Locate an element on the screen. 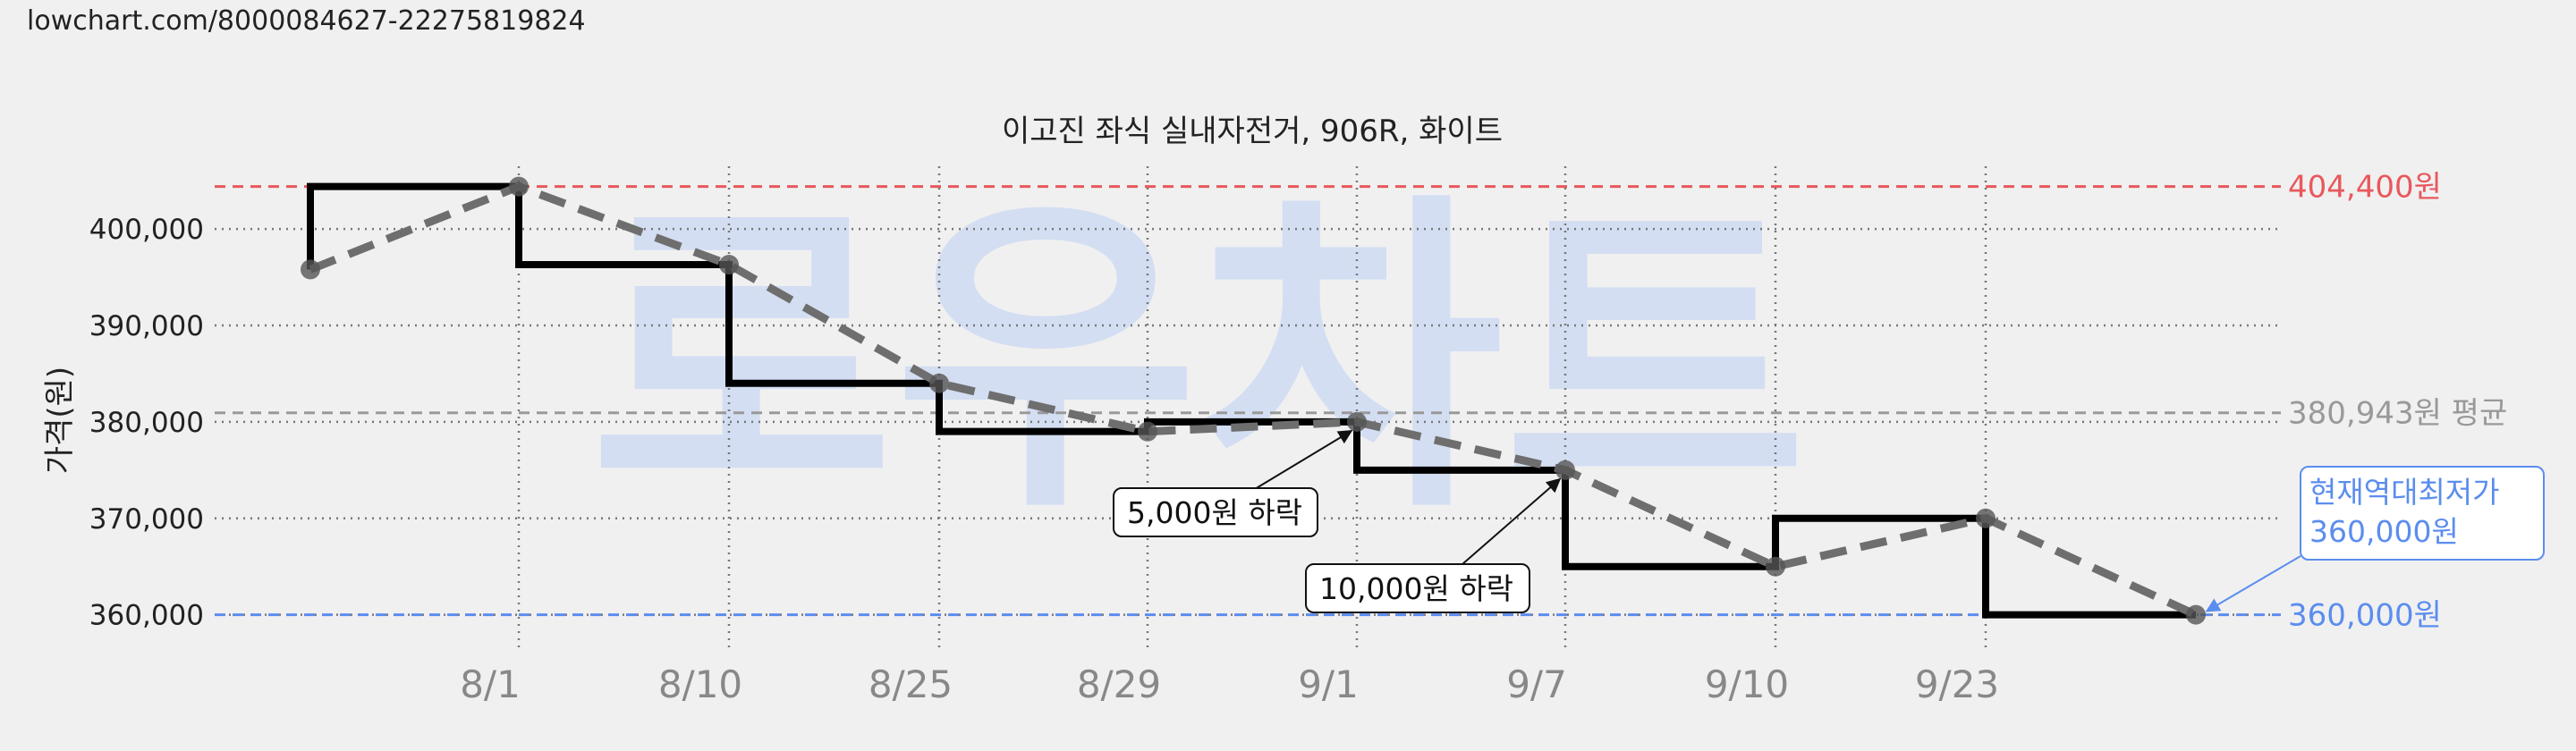 This screenshot has height=751, width=2576. ref-label-min: 360,000원 is located at coordinates (2365, 616).